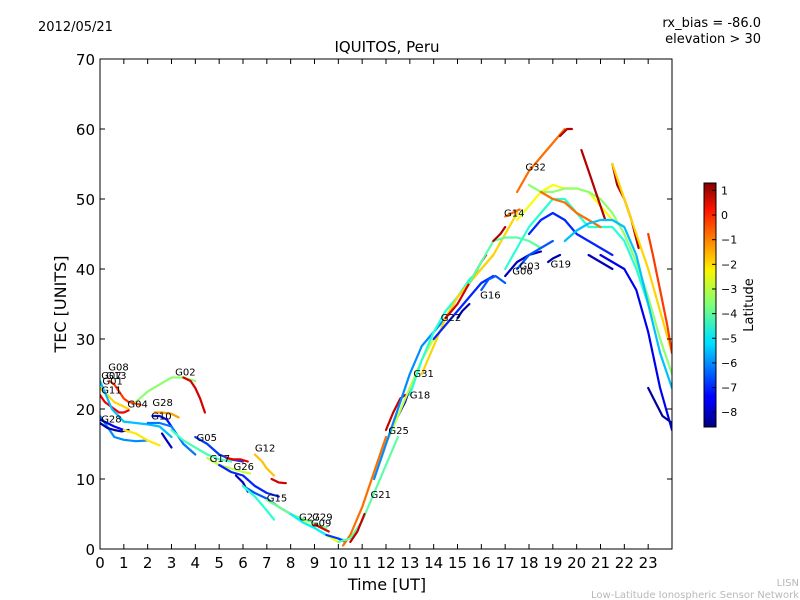 Image resolution: width=800 pixels, height=600 pixels. Describe the element at coordinates (423, 374) in the screenshot. I see `satellite-label: G31` at that location.